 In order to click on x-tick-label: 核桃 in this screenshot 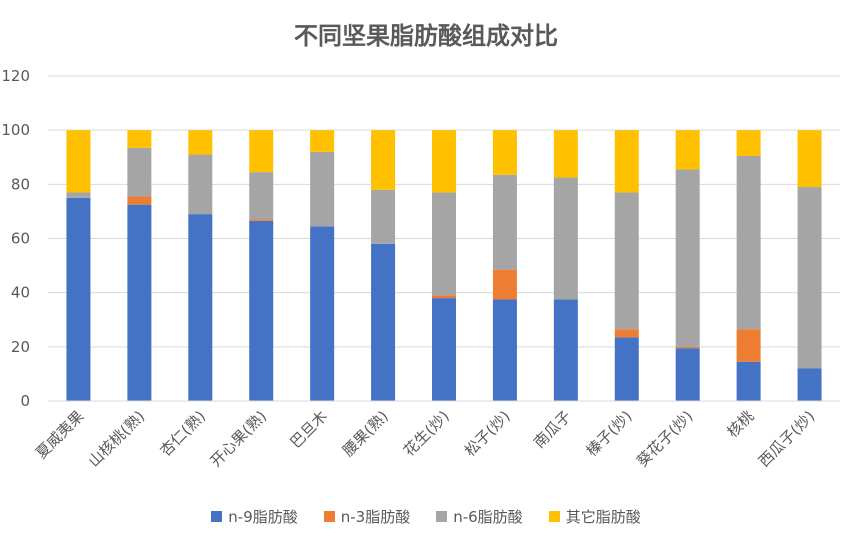, I will do `click(740, 424)`.